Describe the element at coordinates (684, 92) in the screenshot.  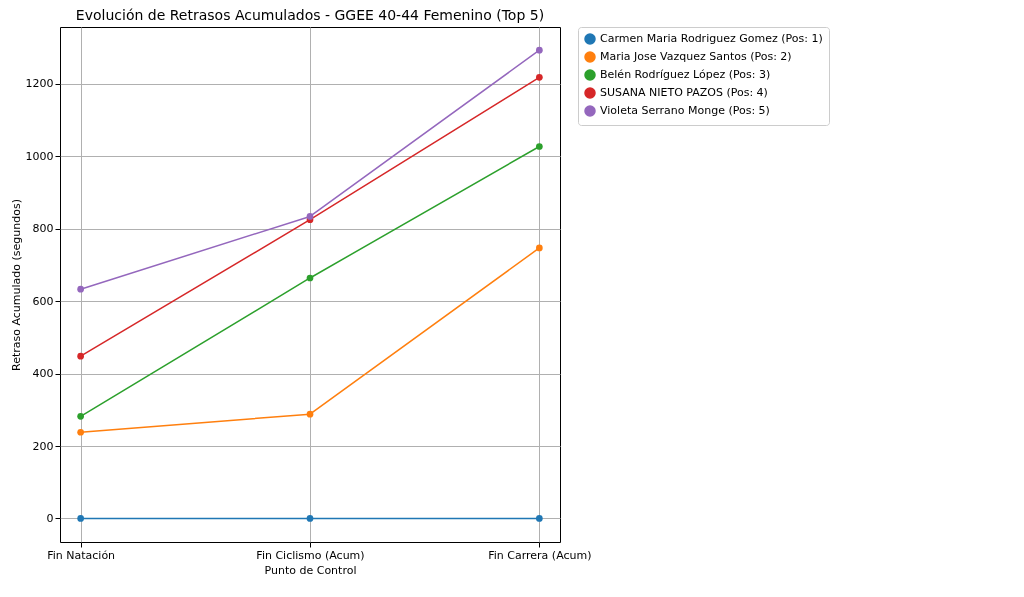
I see `legend-label: SUSANA NIETO PAZOS (Pos: 4)` at that location.